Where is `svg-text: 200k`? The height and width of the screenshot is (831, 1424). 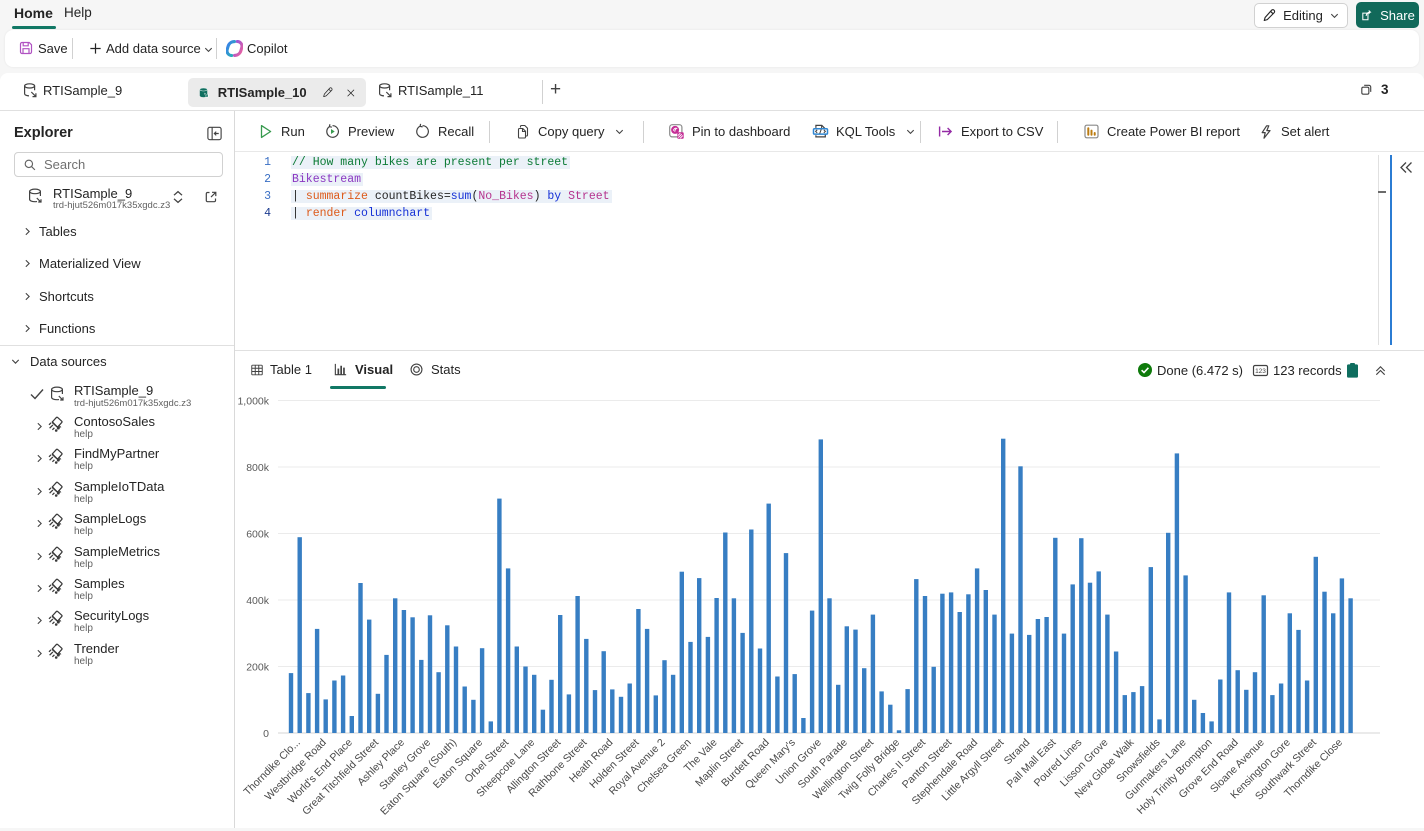 svg-text: 200k is located at coordinates (258, 668).